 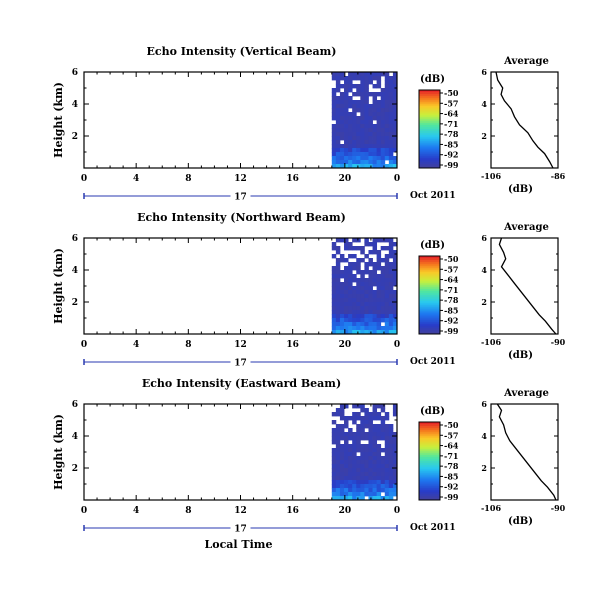 I want to click on colorbar-tick-label: -92, so click(x=451, y=321).